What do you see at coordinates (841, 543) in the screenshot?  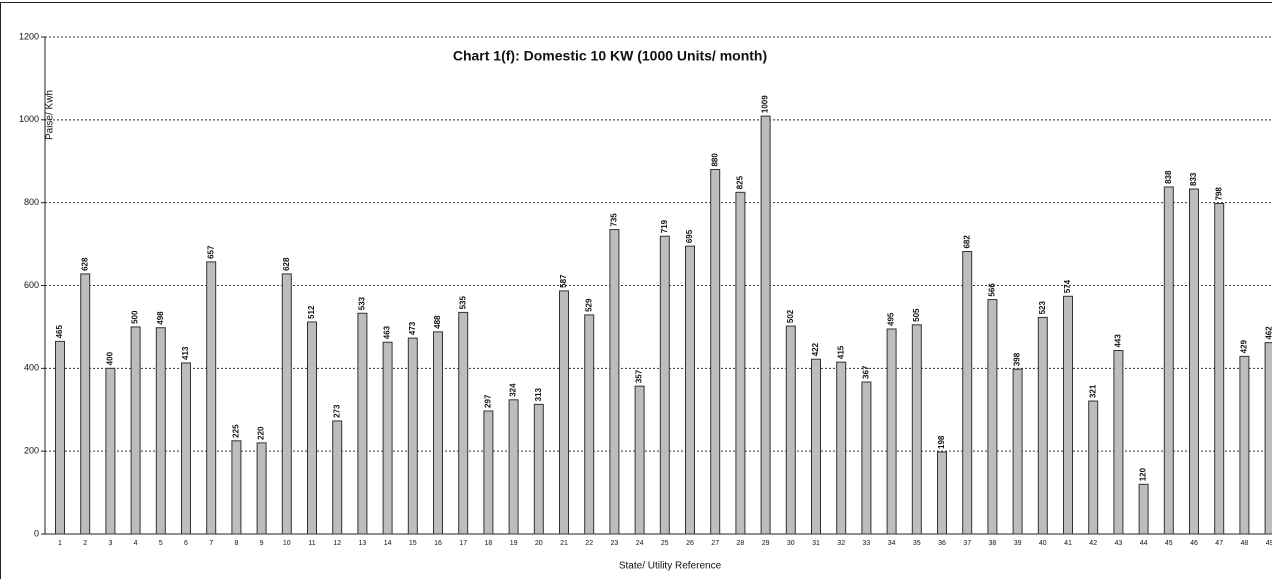 I see `x-tick-label: 32` at bounding box center [841, 543].